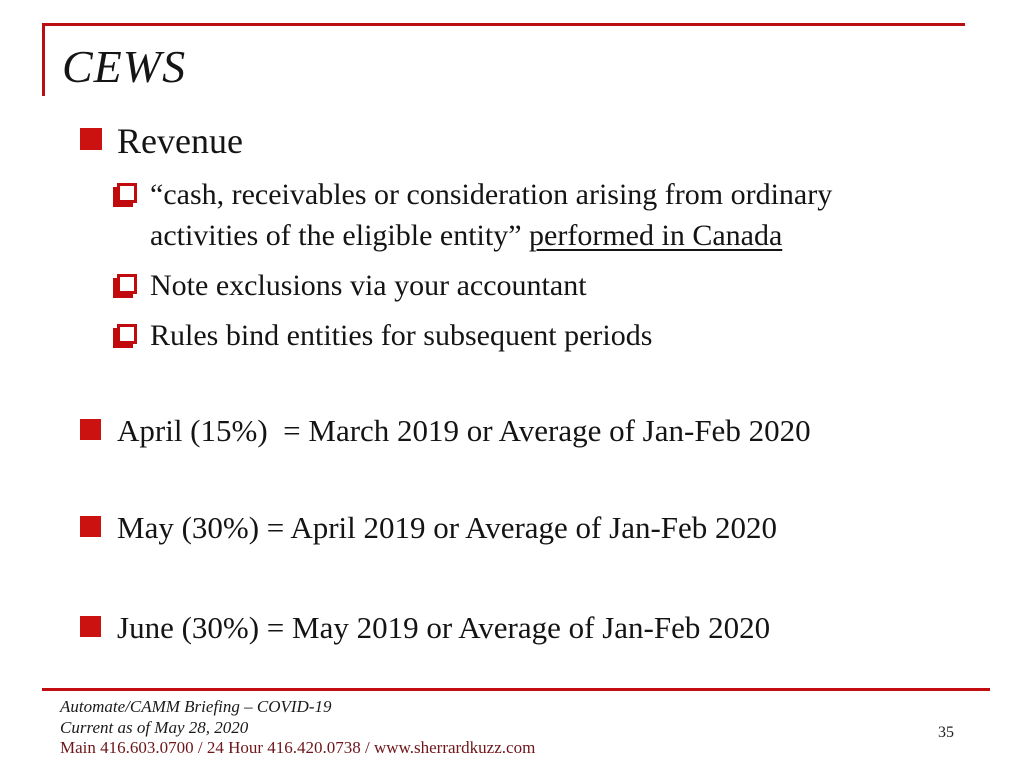  Describe the element at coordinates (656, 235) in the screenshot. I see `quote-underlined-phrase: performed in Canada` at that location.